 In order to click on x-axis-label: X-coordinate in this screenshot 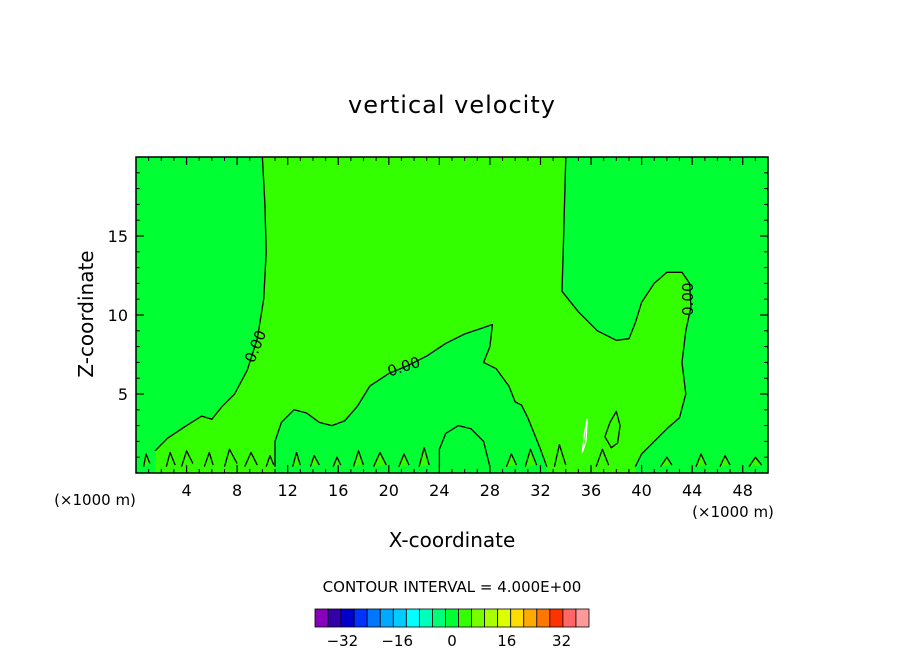, I will do `click(452, 540)`.